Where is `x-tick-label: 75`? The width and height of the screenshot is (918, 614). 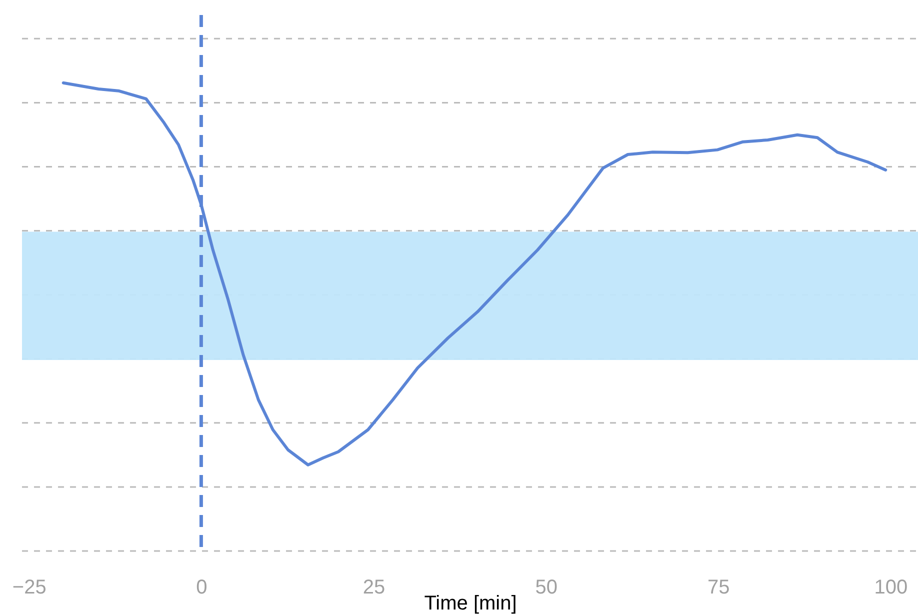 x-tick-label: 75 is located at coordinates (719, 587).